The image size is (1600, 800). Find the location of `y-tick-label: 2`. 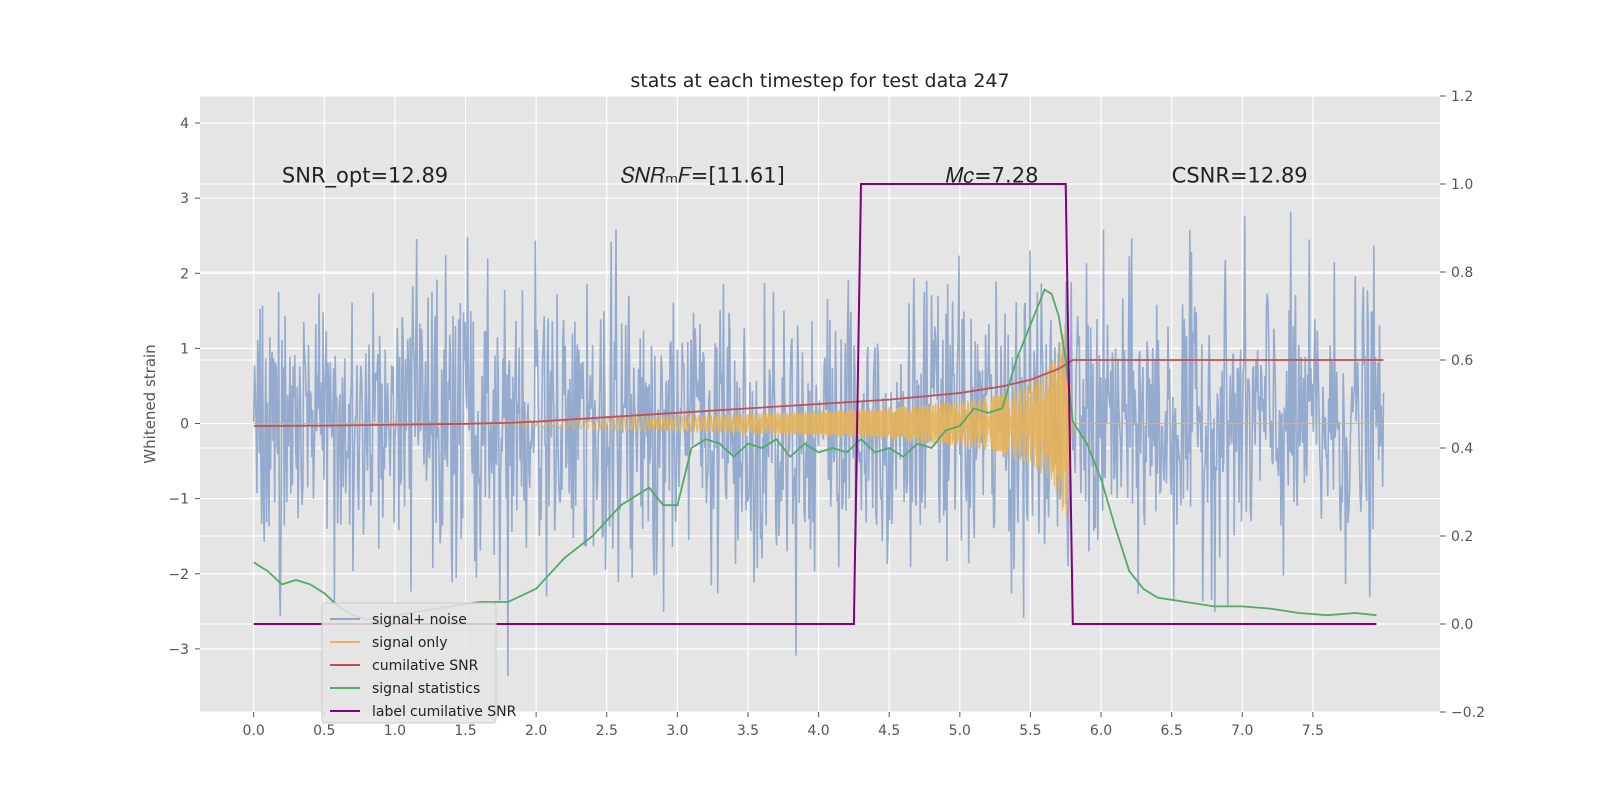

y-tick-label: 2 is located at coordinates (184, 274).